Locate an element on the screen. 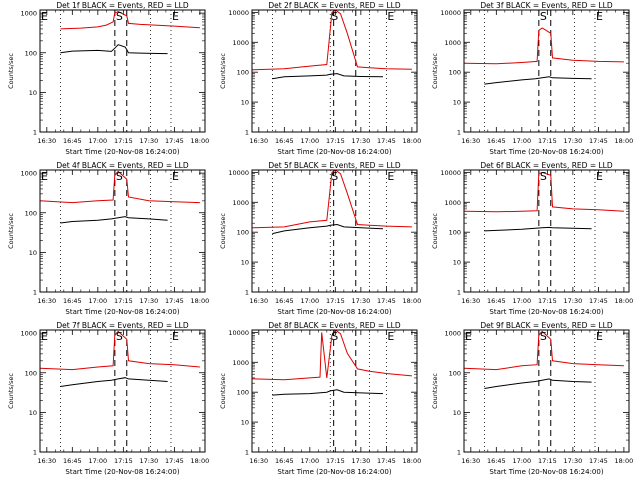  panel-title: Det 9f BLACK = Events, RED = LLD is located at coordinates (546, 325).